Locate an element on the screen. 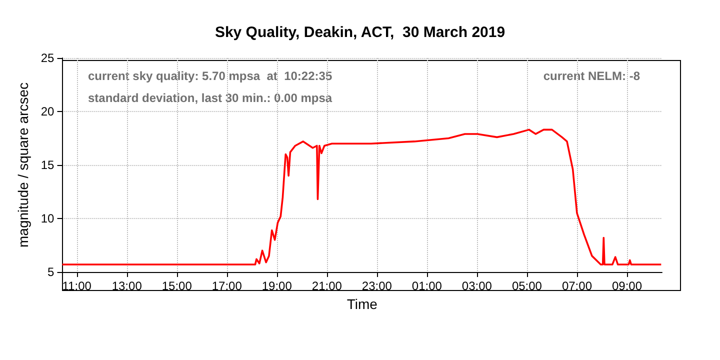  annotation: current sky quality: 5.70 mpsa at 10:22:35 is located at coordinates (210, 76).